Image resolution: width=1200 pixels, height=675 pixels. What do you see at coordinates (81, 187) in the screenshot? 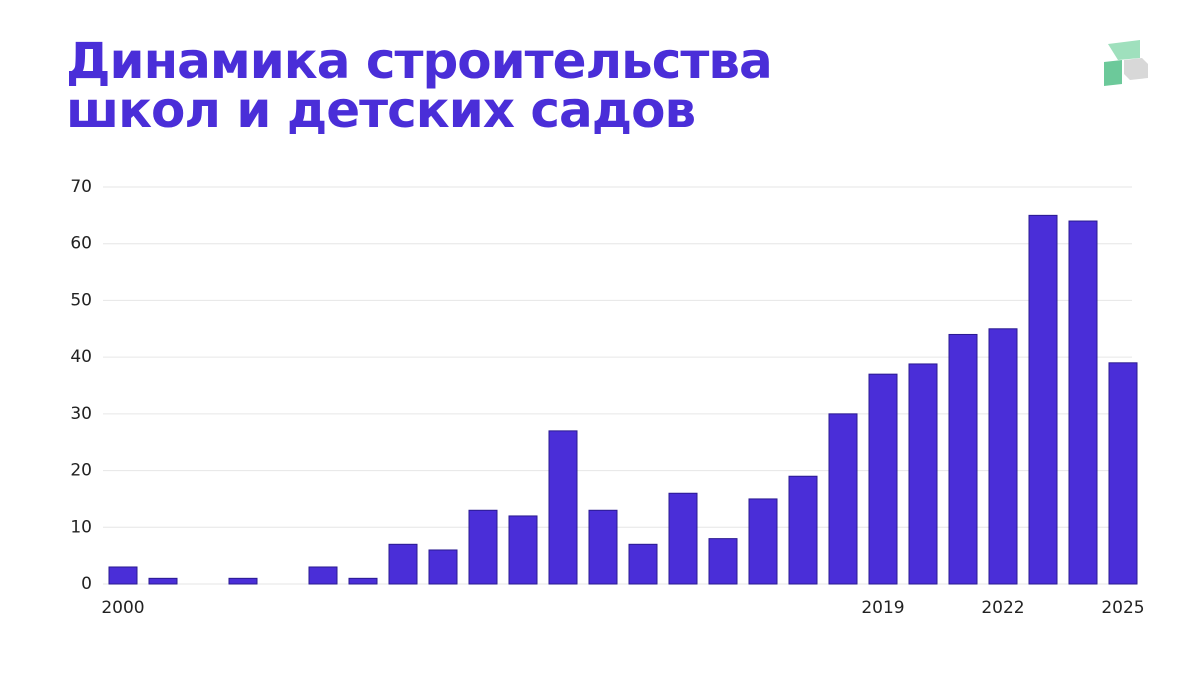
I see `y-tick-label: 70` at bounding box center [81, 187].